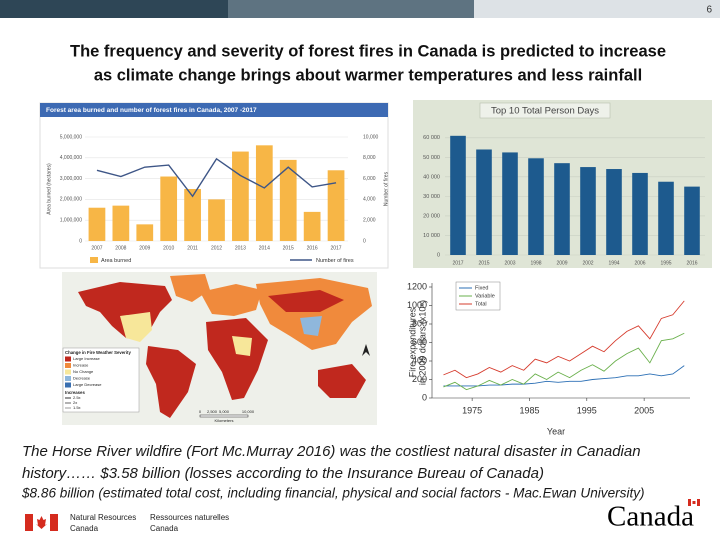 The width and height of the screenshot is (720, 540). I want to click on banner-dark, so click(114, 9).